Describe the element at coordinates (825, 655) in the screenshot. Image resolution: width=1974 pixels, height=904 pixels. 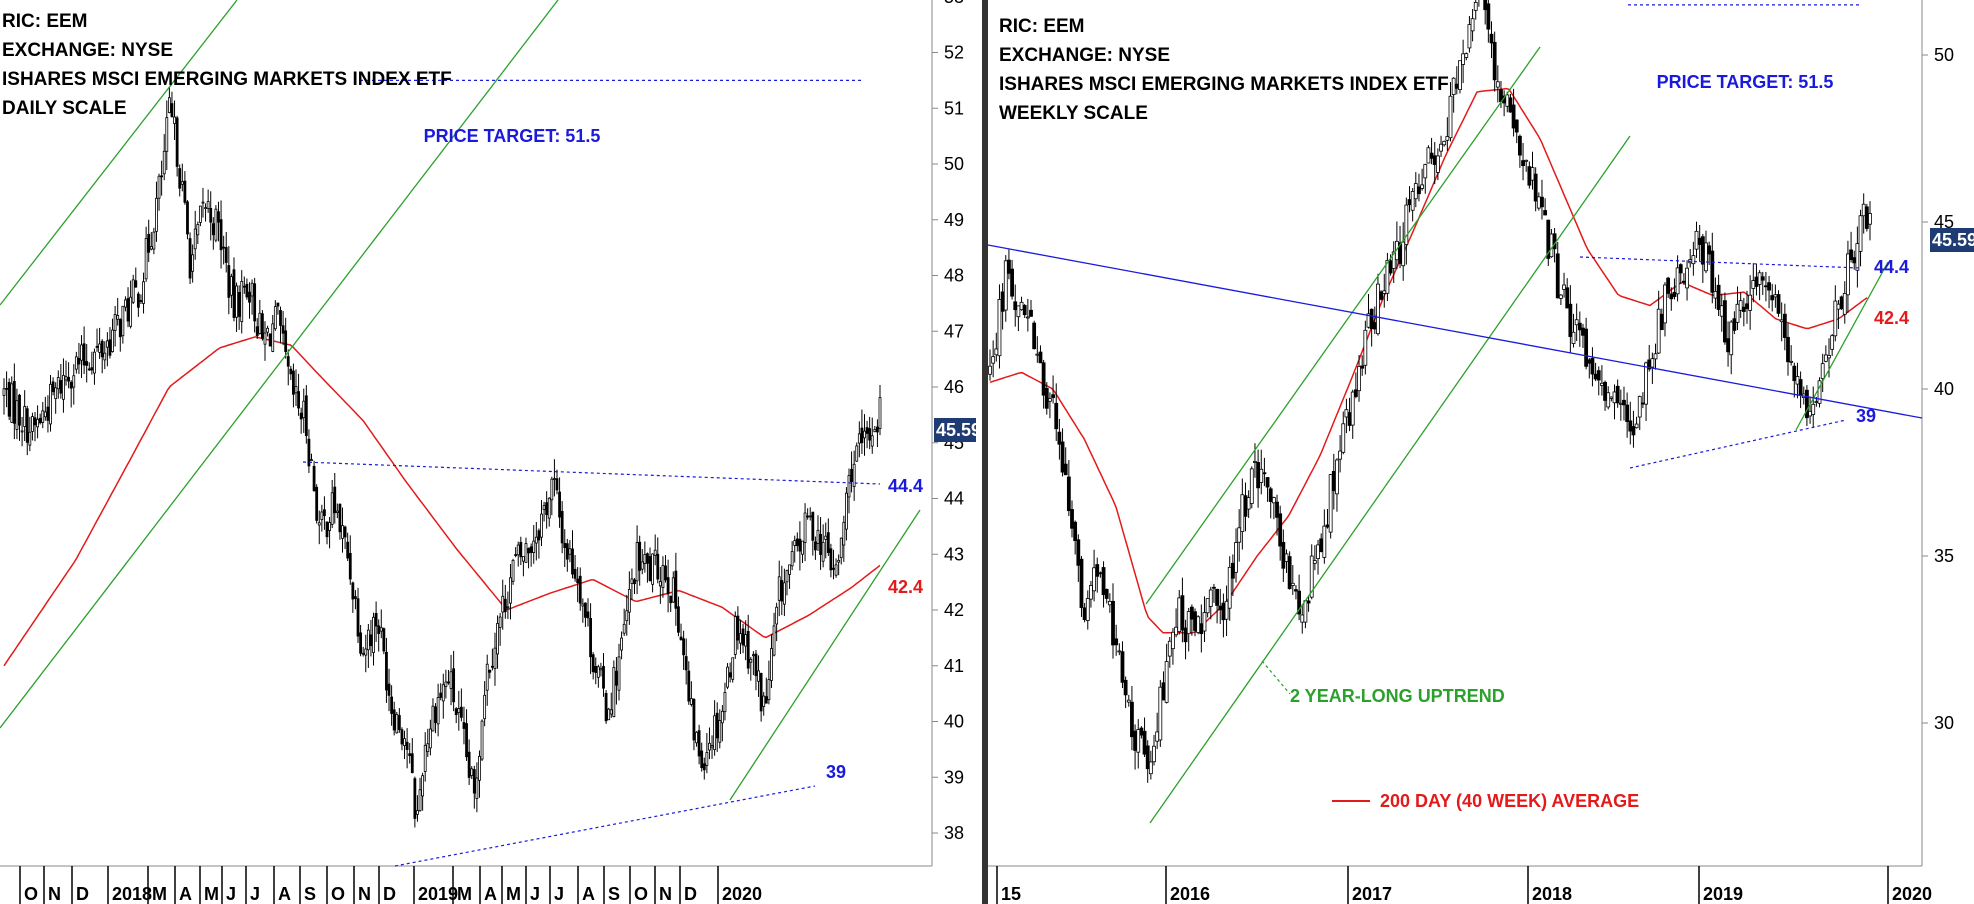
I see `trend-channel-line` at that location.